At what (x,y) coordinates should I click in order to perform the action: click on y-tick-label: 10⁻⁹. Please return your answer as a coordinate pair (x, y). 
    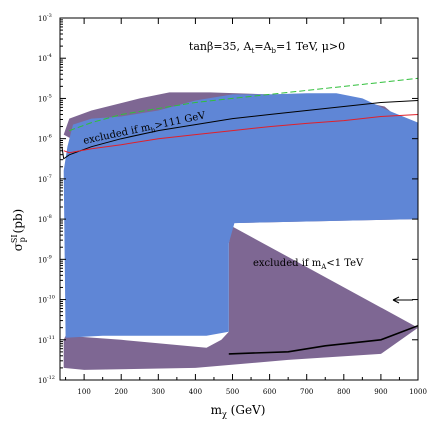
    Looking at the image, I should click on (45, 259).